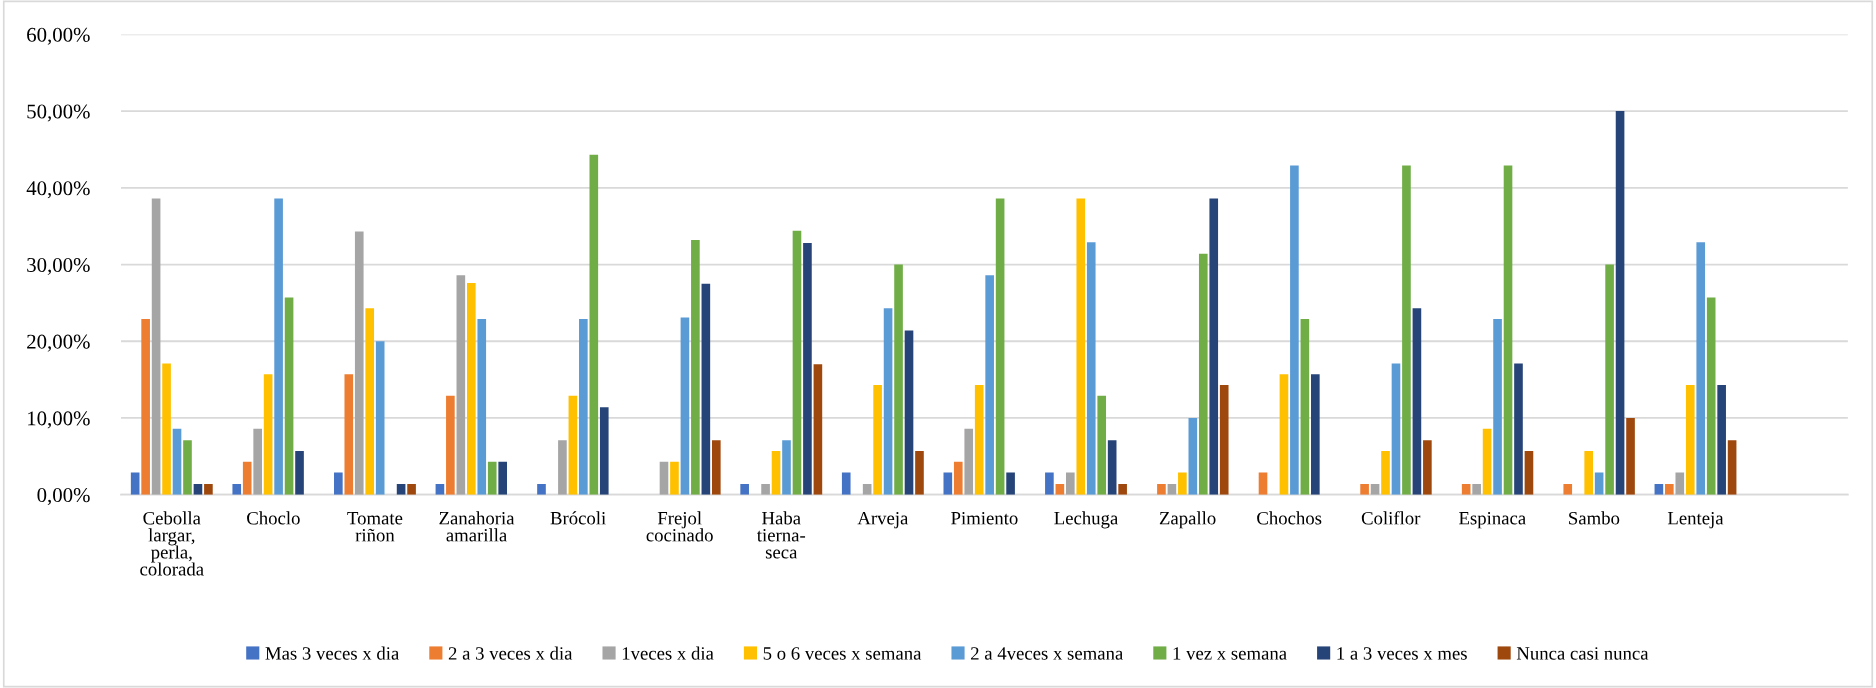 The width and height of the screenshot is (1876, 688). Describe the element at coordinates (578, 518) in the screenshot. I see `x-tick-label: Brócoli` at that location.